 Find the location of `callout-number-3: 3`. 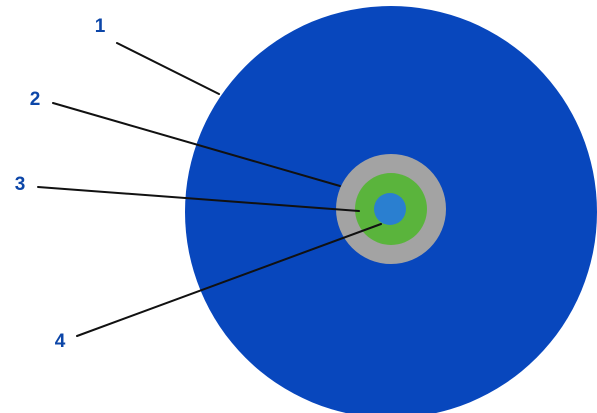

callout-number-3: 3 is located at coordinates (20, 184).